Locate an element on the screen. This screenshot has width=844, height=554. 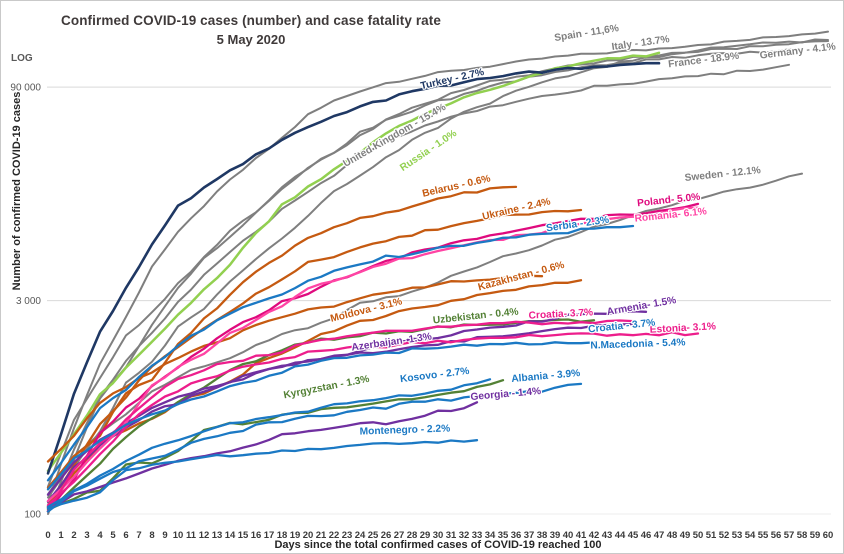
x-tick-label: 52 is located at coordinates (724, 535).